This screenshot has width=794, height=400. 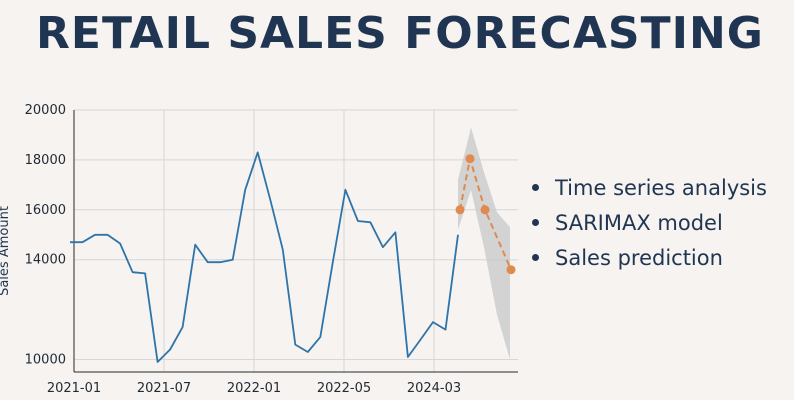 I want to click on bullet-item: Sales prediction, so click(x=649, y=257).